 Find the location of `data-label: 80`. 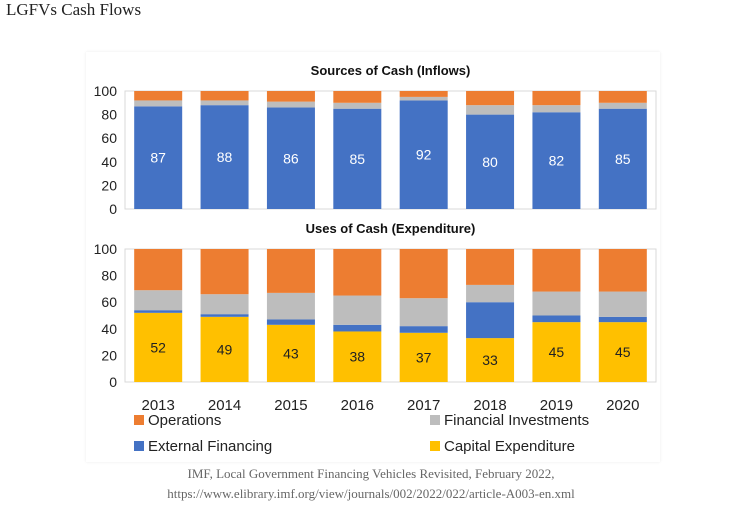

data-label: 80 is located at coordinates (490, 162).